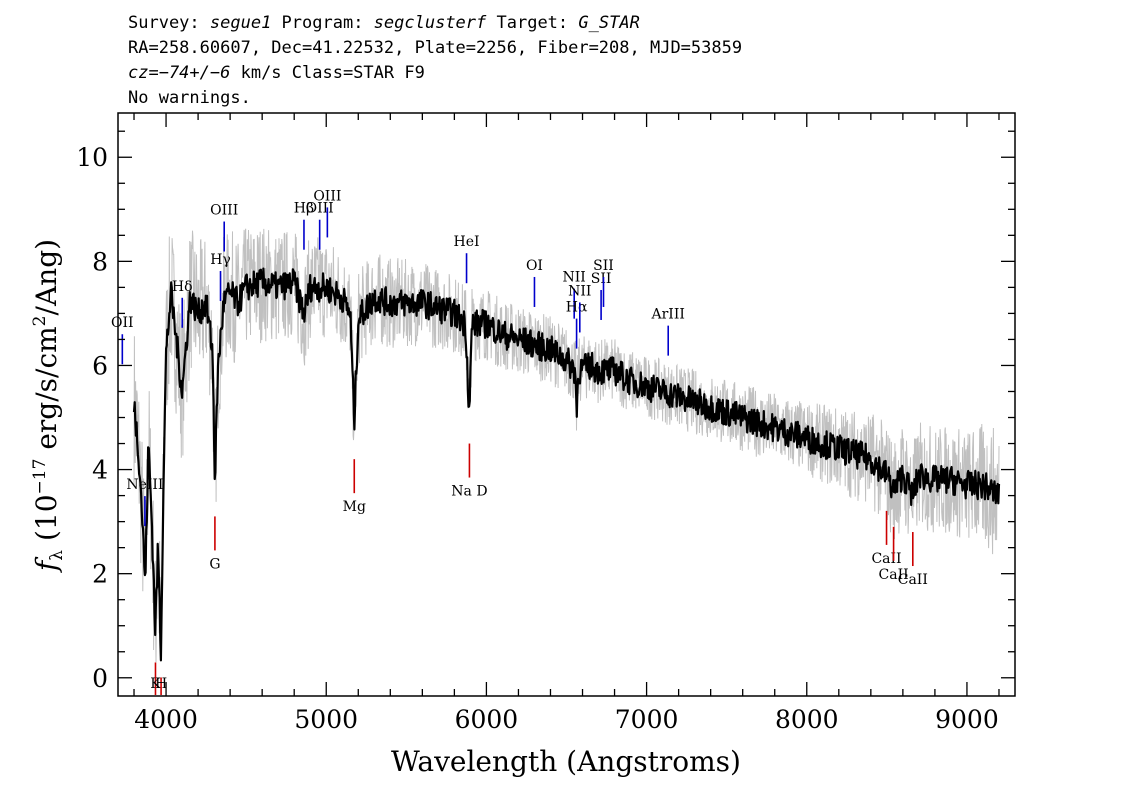 The width and height of the screenshot is (1134, 810). What do you see at coordinates (166, 719) in the screenshot?
I see `x-tick-label: 4000` at bounding box center [166, 719].